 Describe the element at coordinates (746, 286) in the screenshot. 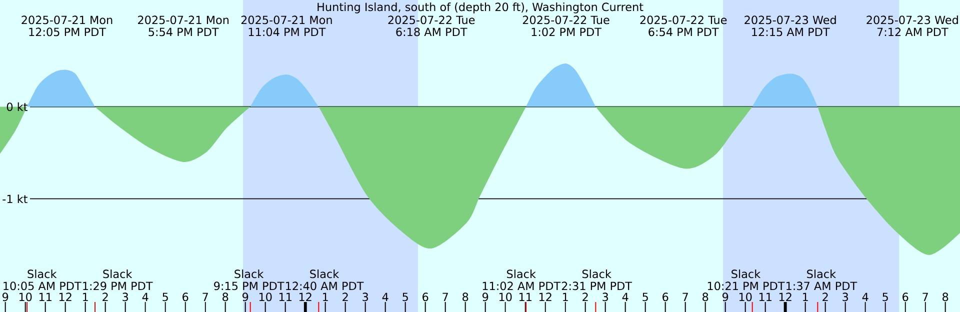

I see `annotation: 10:21 PM PDT` at that location.